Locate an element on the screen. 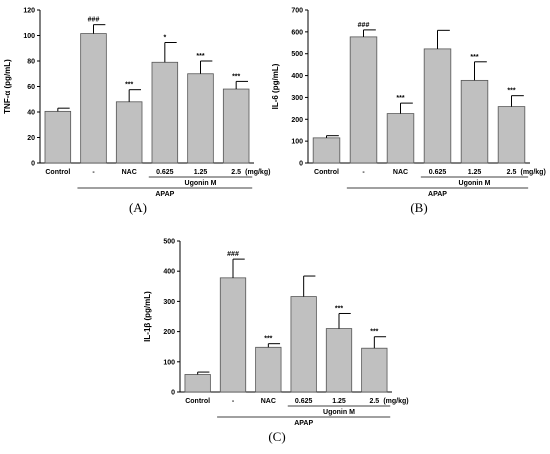 The image size is (550, 454). y-tick-label: 20 is located at coordinates (31, 138).